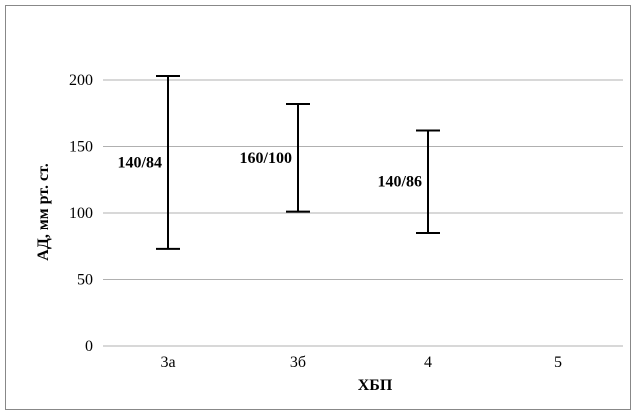  What do you see at coordinates (361, 362) in the screenshot?
I see `x-tick-labels: 3а 3б 4 5` at bounding box center [361, 362].